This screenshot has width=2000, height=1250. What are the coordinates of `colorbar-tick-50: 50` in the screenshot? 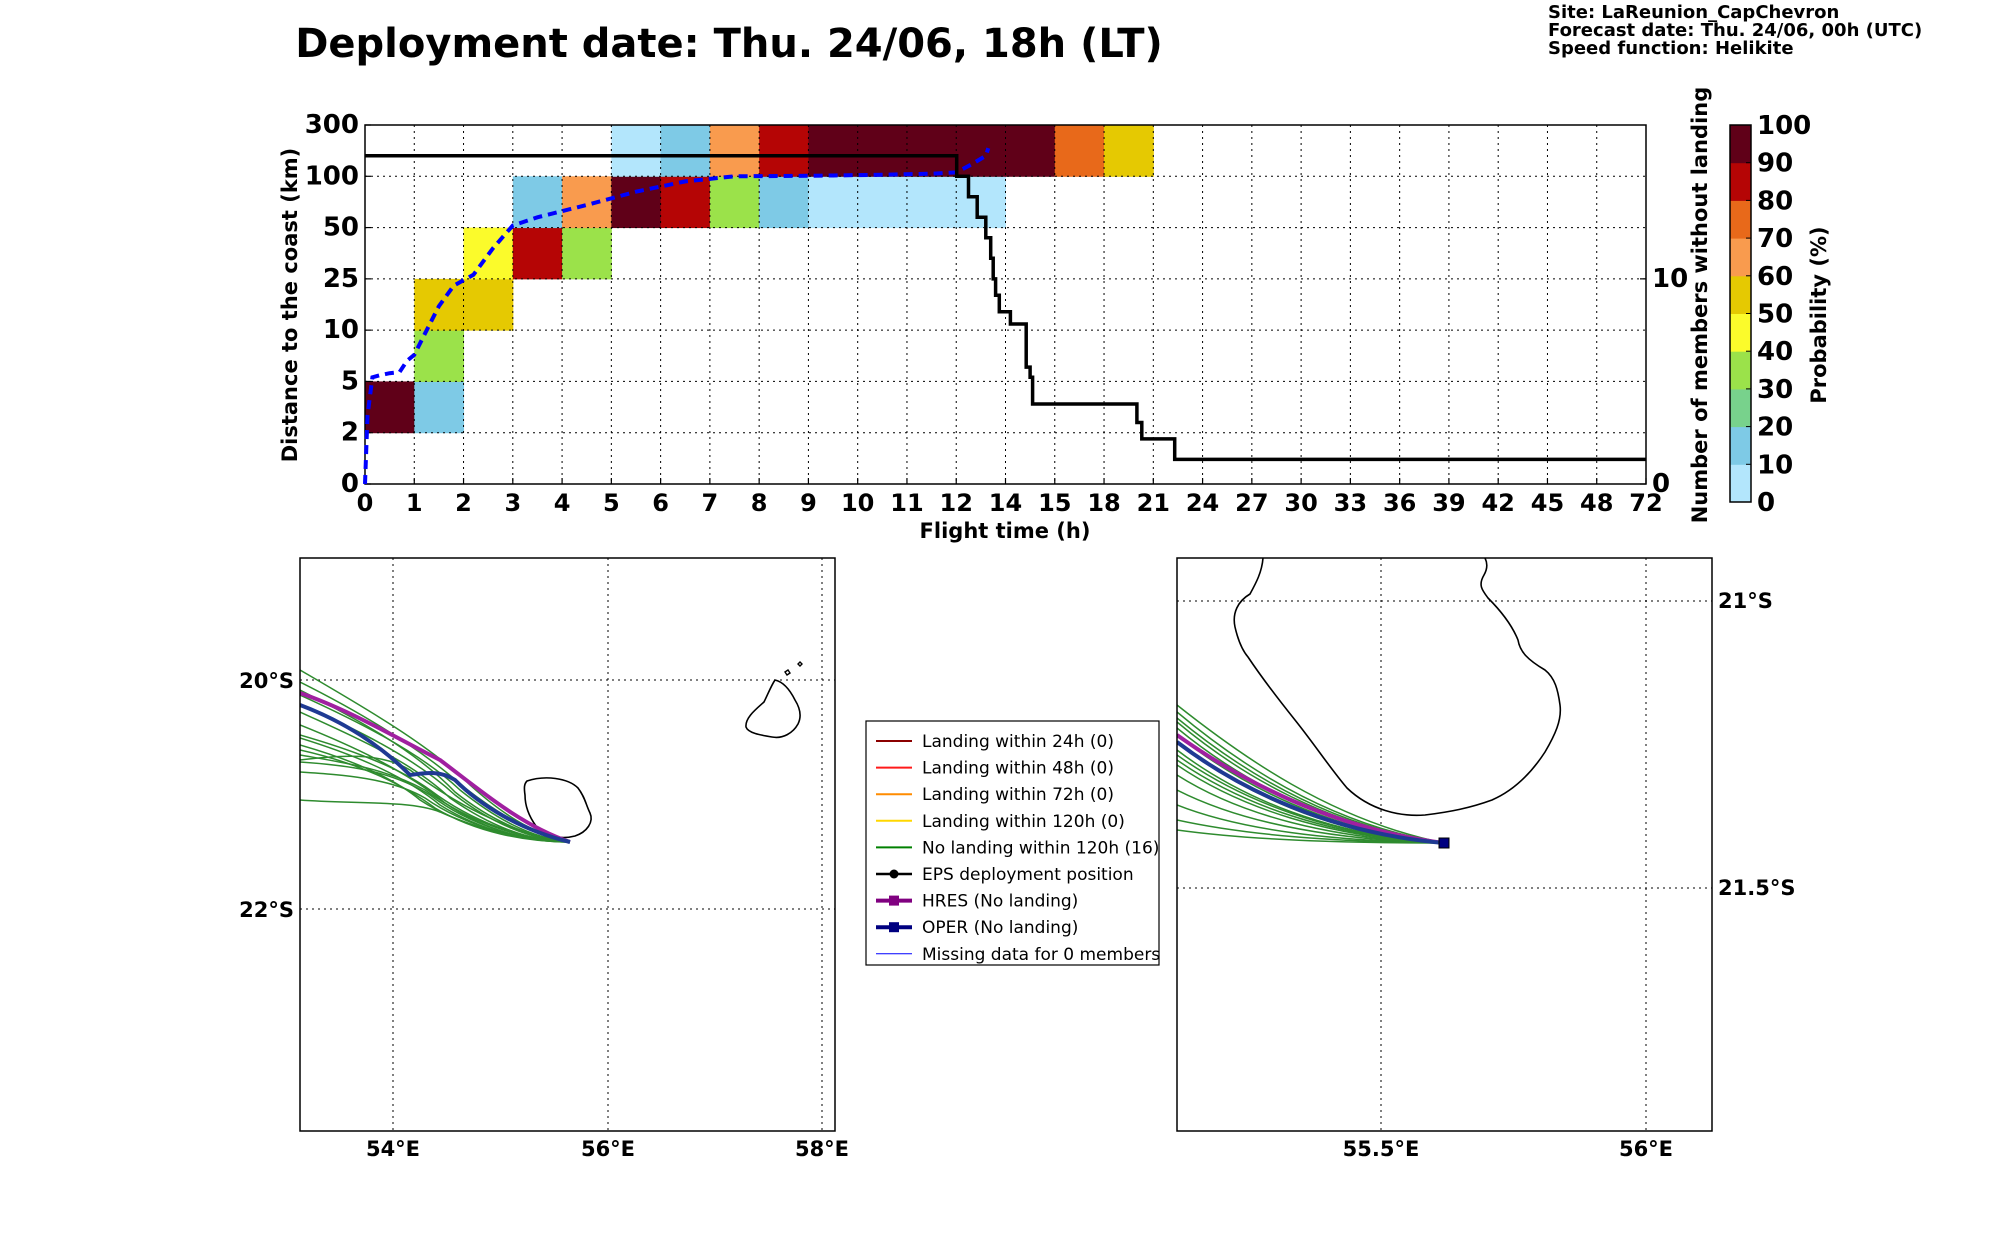 It's located at (1775, 315).